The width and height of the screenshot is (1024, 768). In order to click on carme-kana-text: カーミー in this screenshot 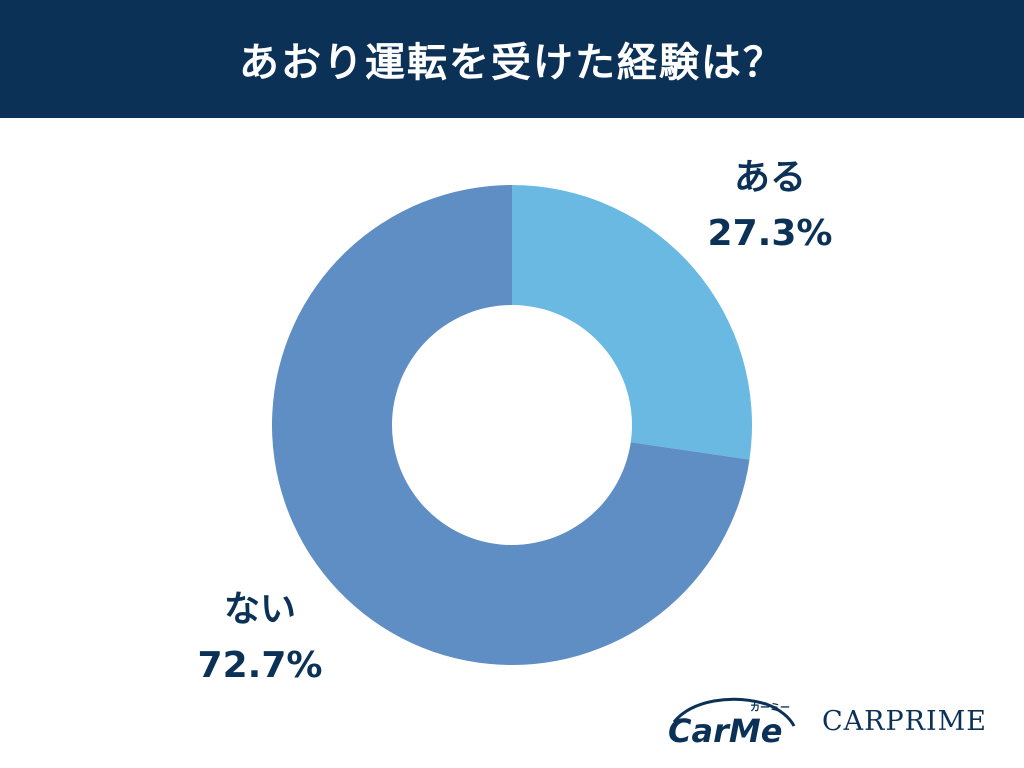, I will do `click(770, 708)`.